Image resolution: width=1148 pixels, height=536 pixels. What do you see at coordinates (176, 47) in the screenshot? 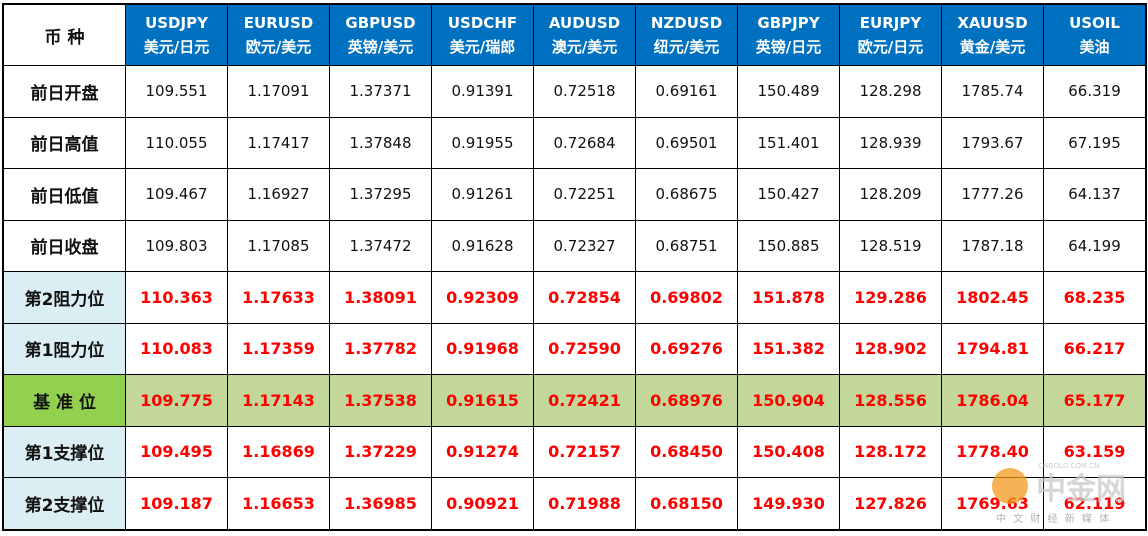
I see `currency-name: 美元/日元` at bounding box center [176, 47].